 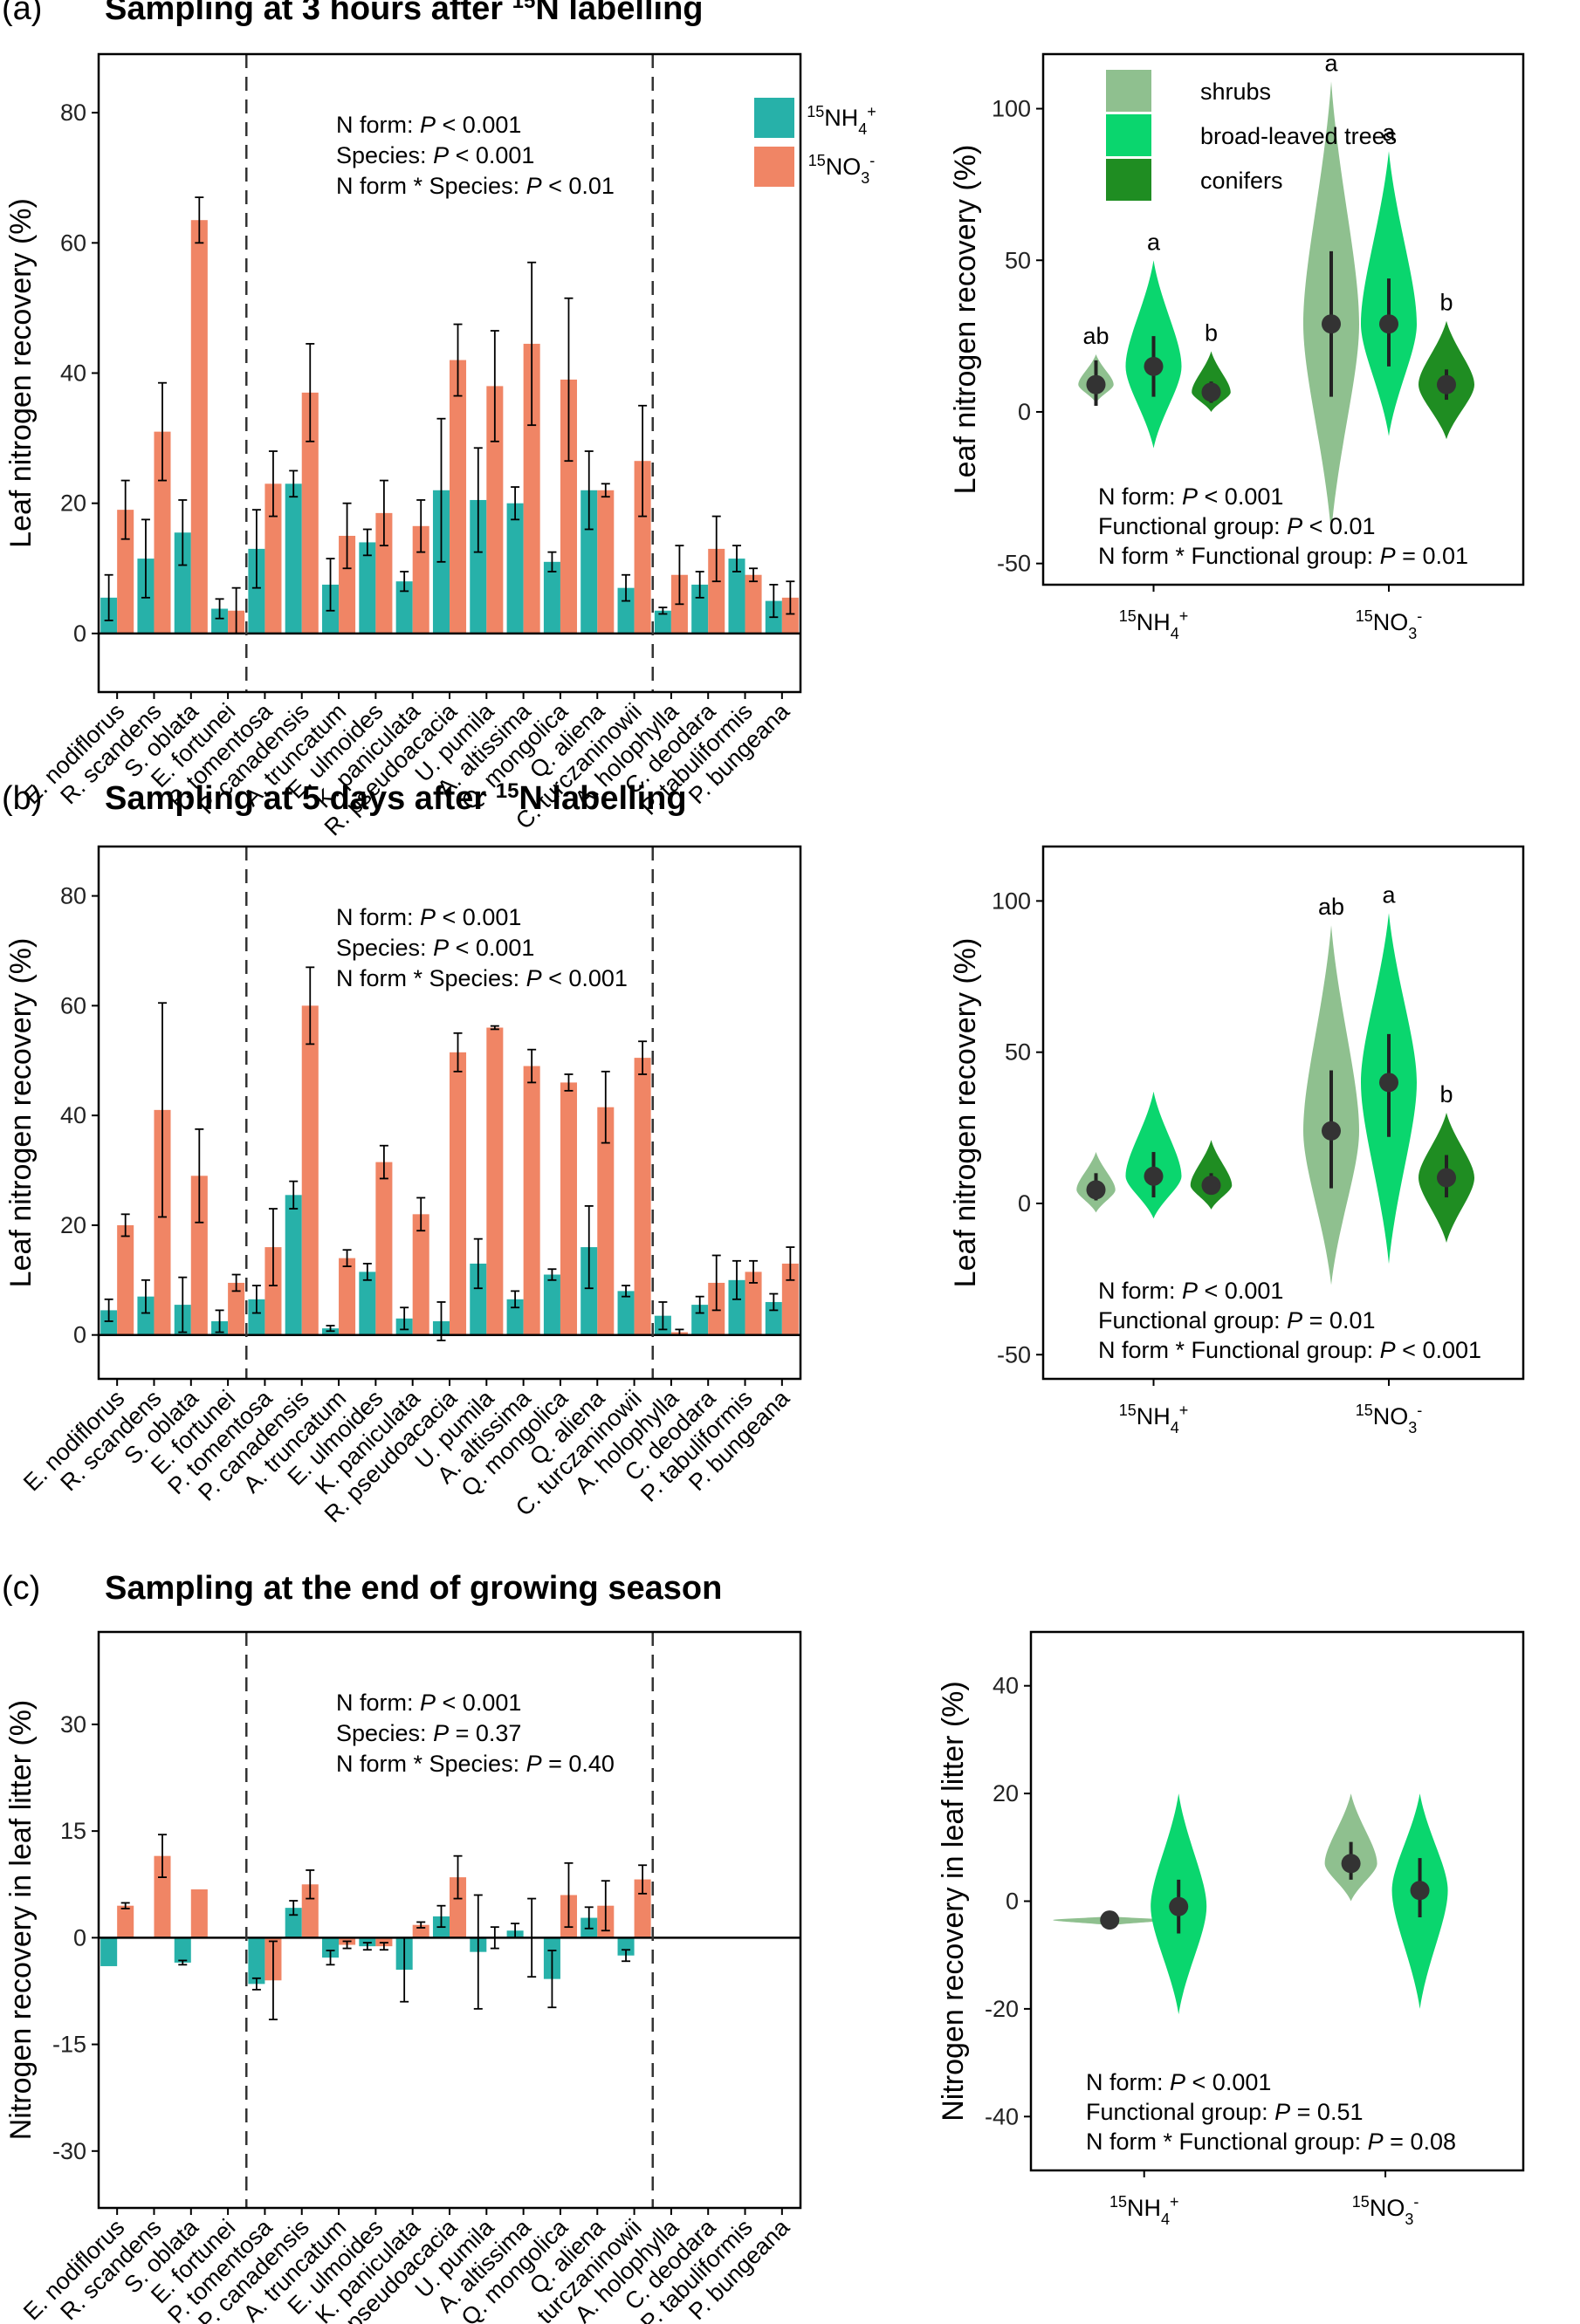 I want to click on y-tick-label: 80, so click(x=73, y=112).